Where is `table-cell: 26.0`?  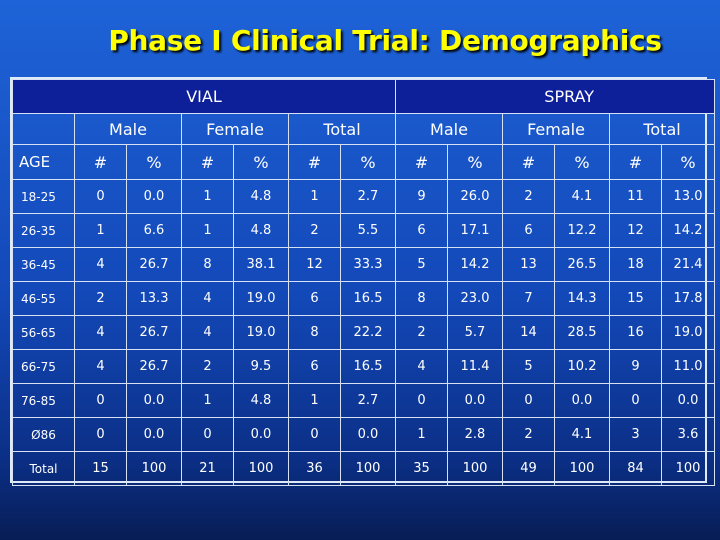
table-cell: 26.0 is located at coordinates (475, 196).